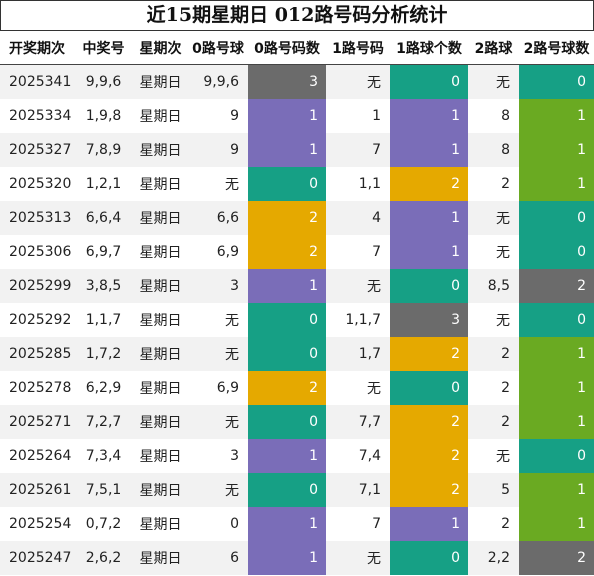 This screenshot has height=576, width=594. What do you see at coordinates (103, 558) in the screenshot?
I see `cell-winning-number: 2,6,2` at bounding box center [103, 558].